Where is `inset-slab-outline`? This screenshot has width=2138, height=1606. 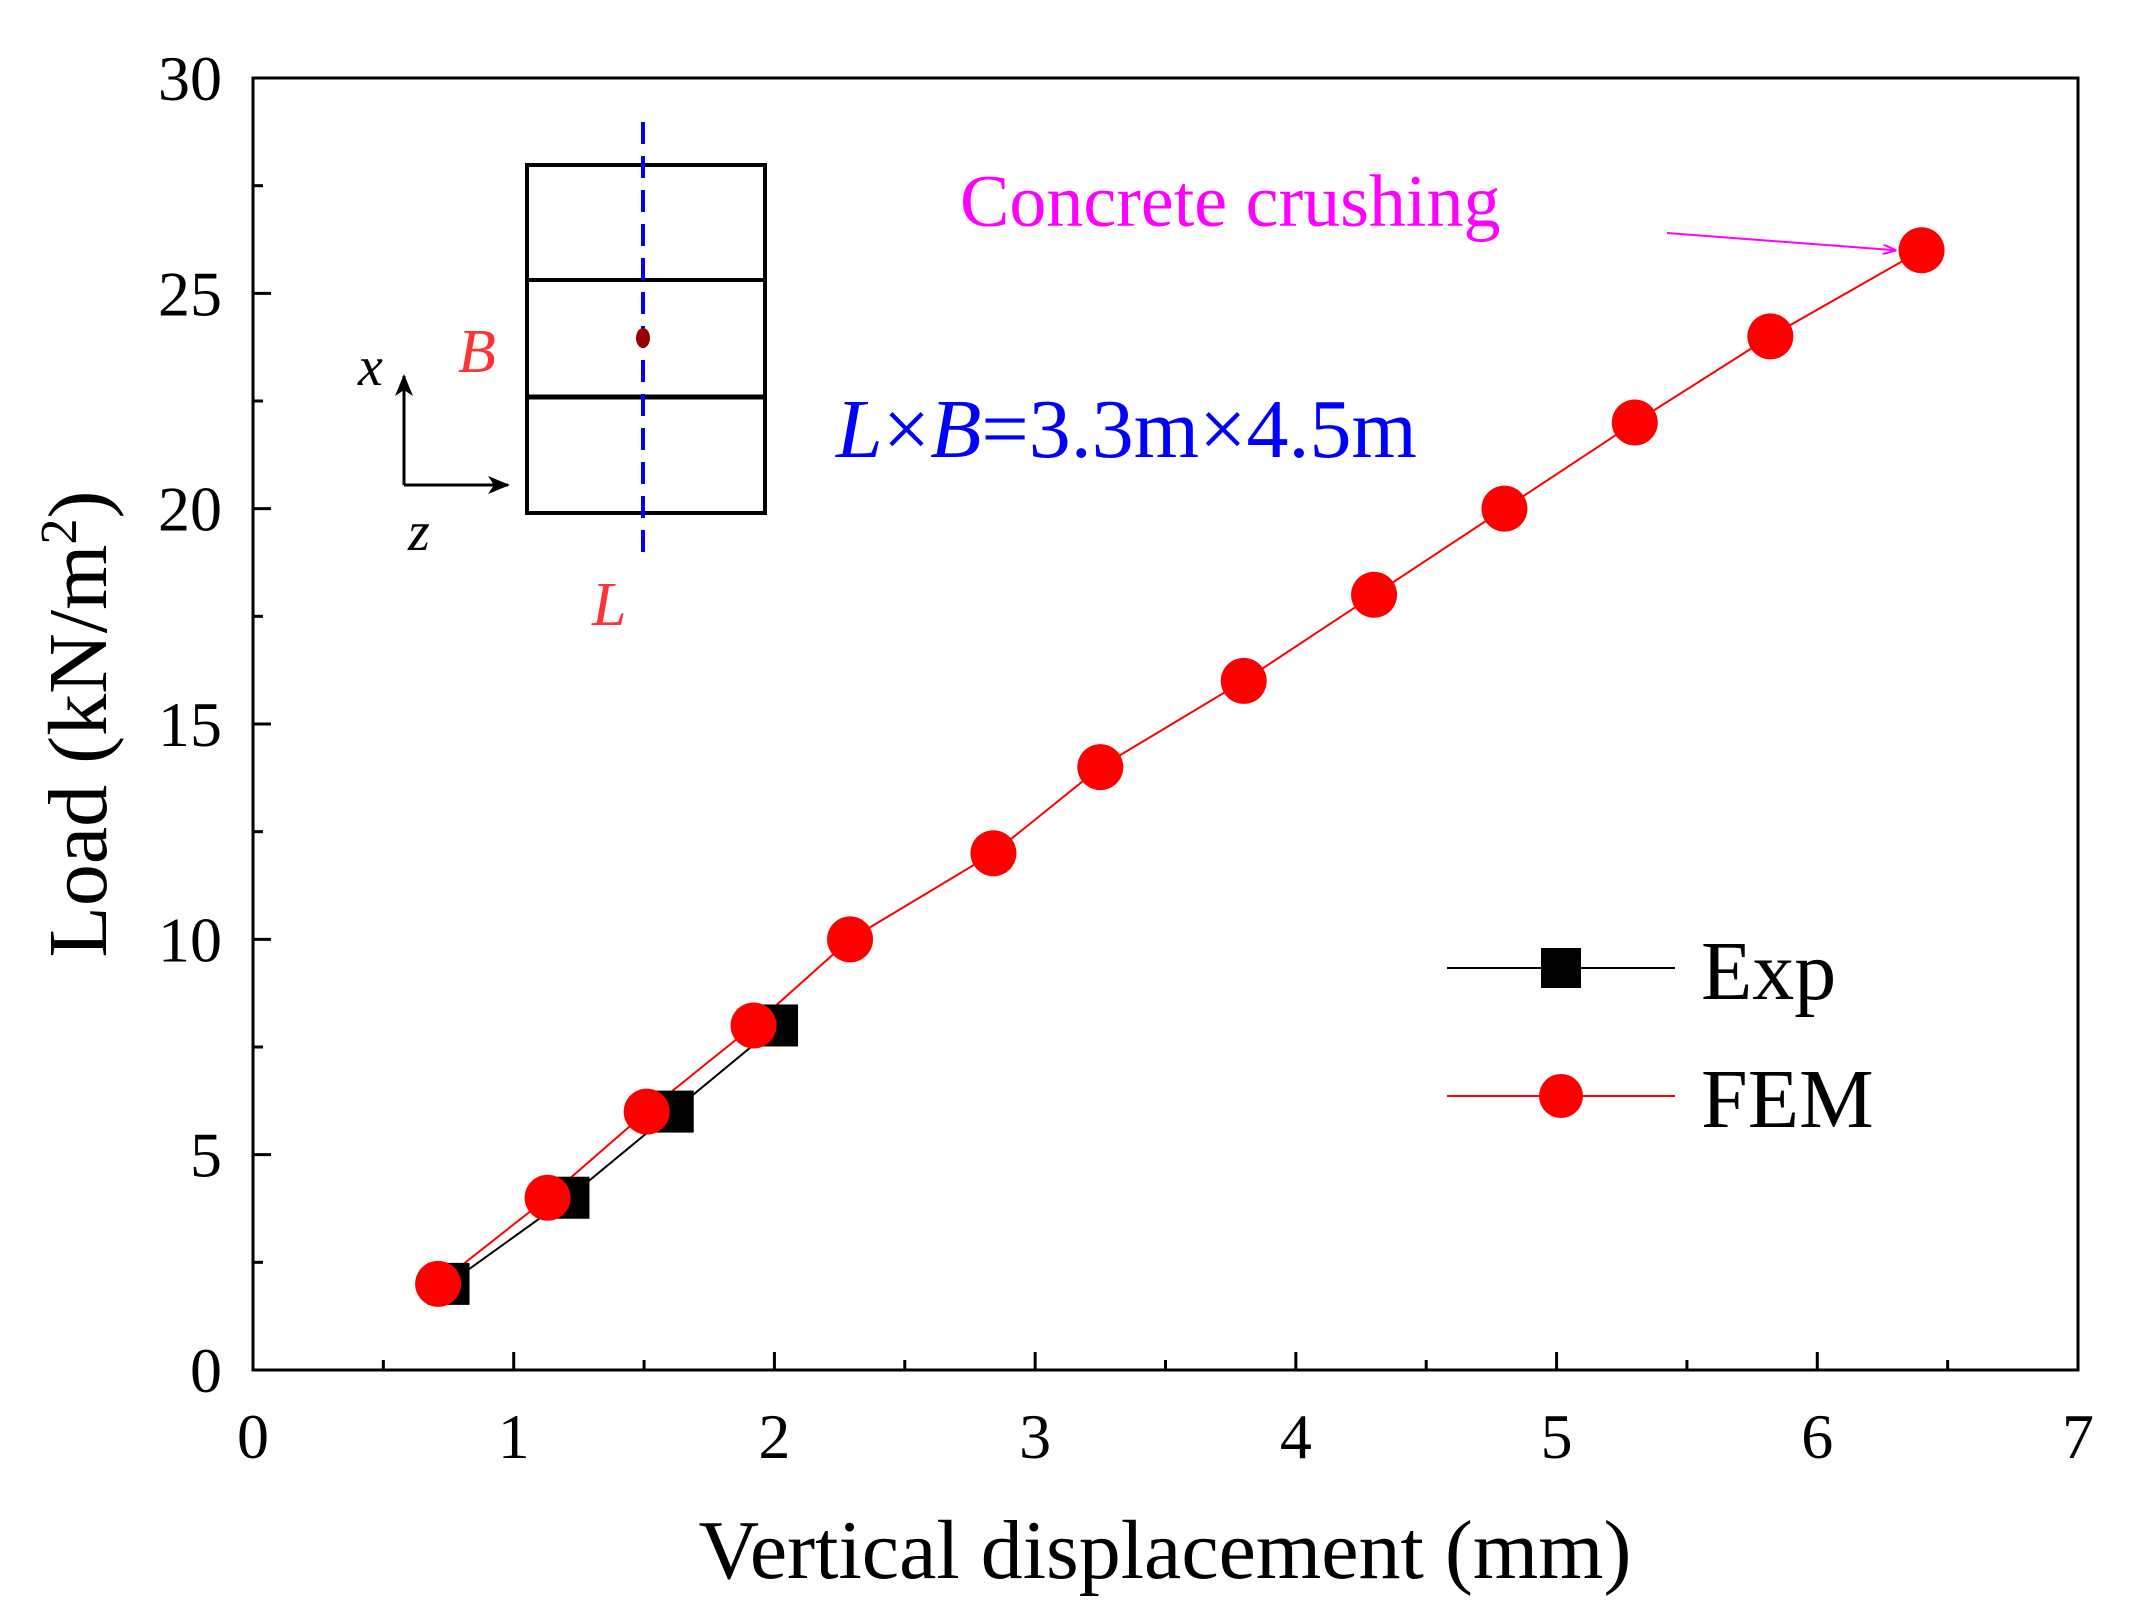 inset-slab-outline is located at coordinates (646, 339).